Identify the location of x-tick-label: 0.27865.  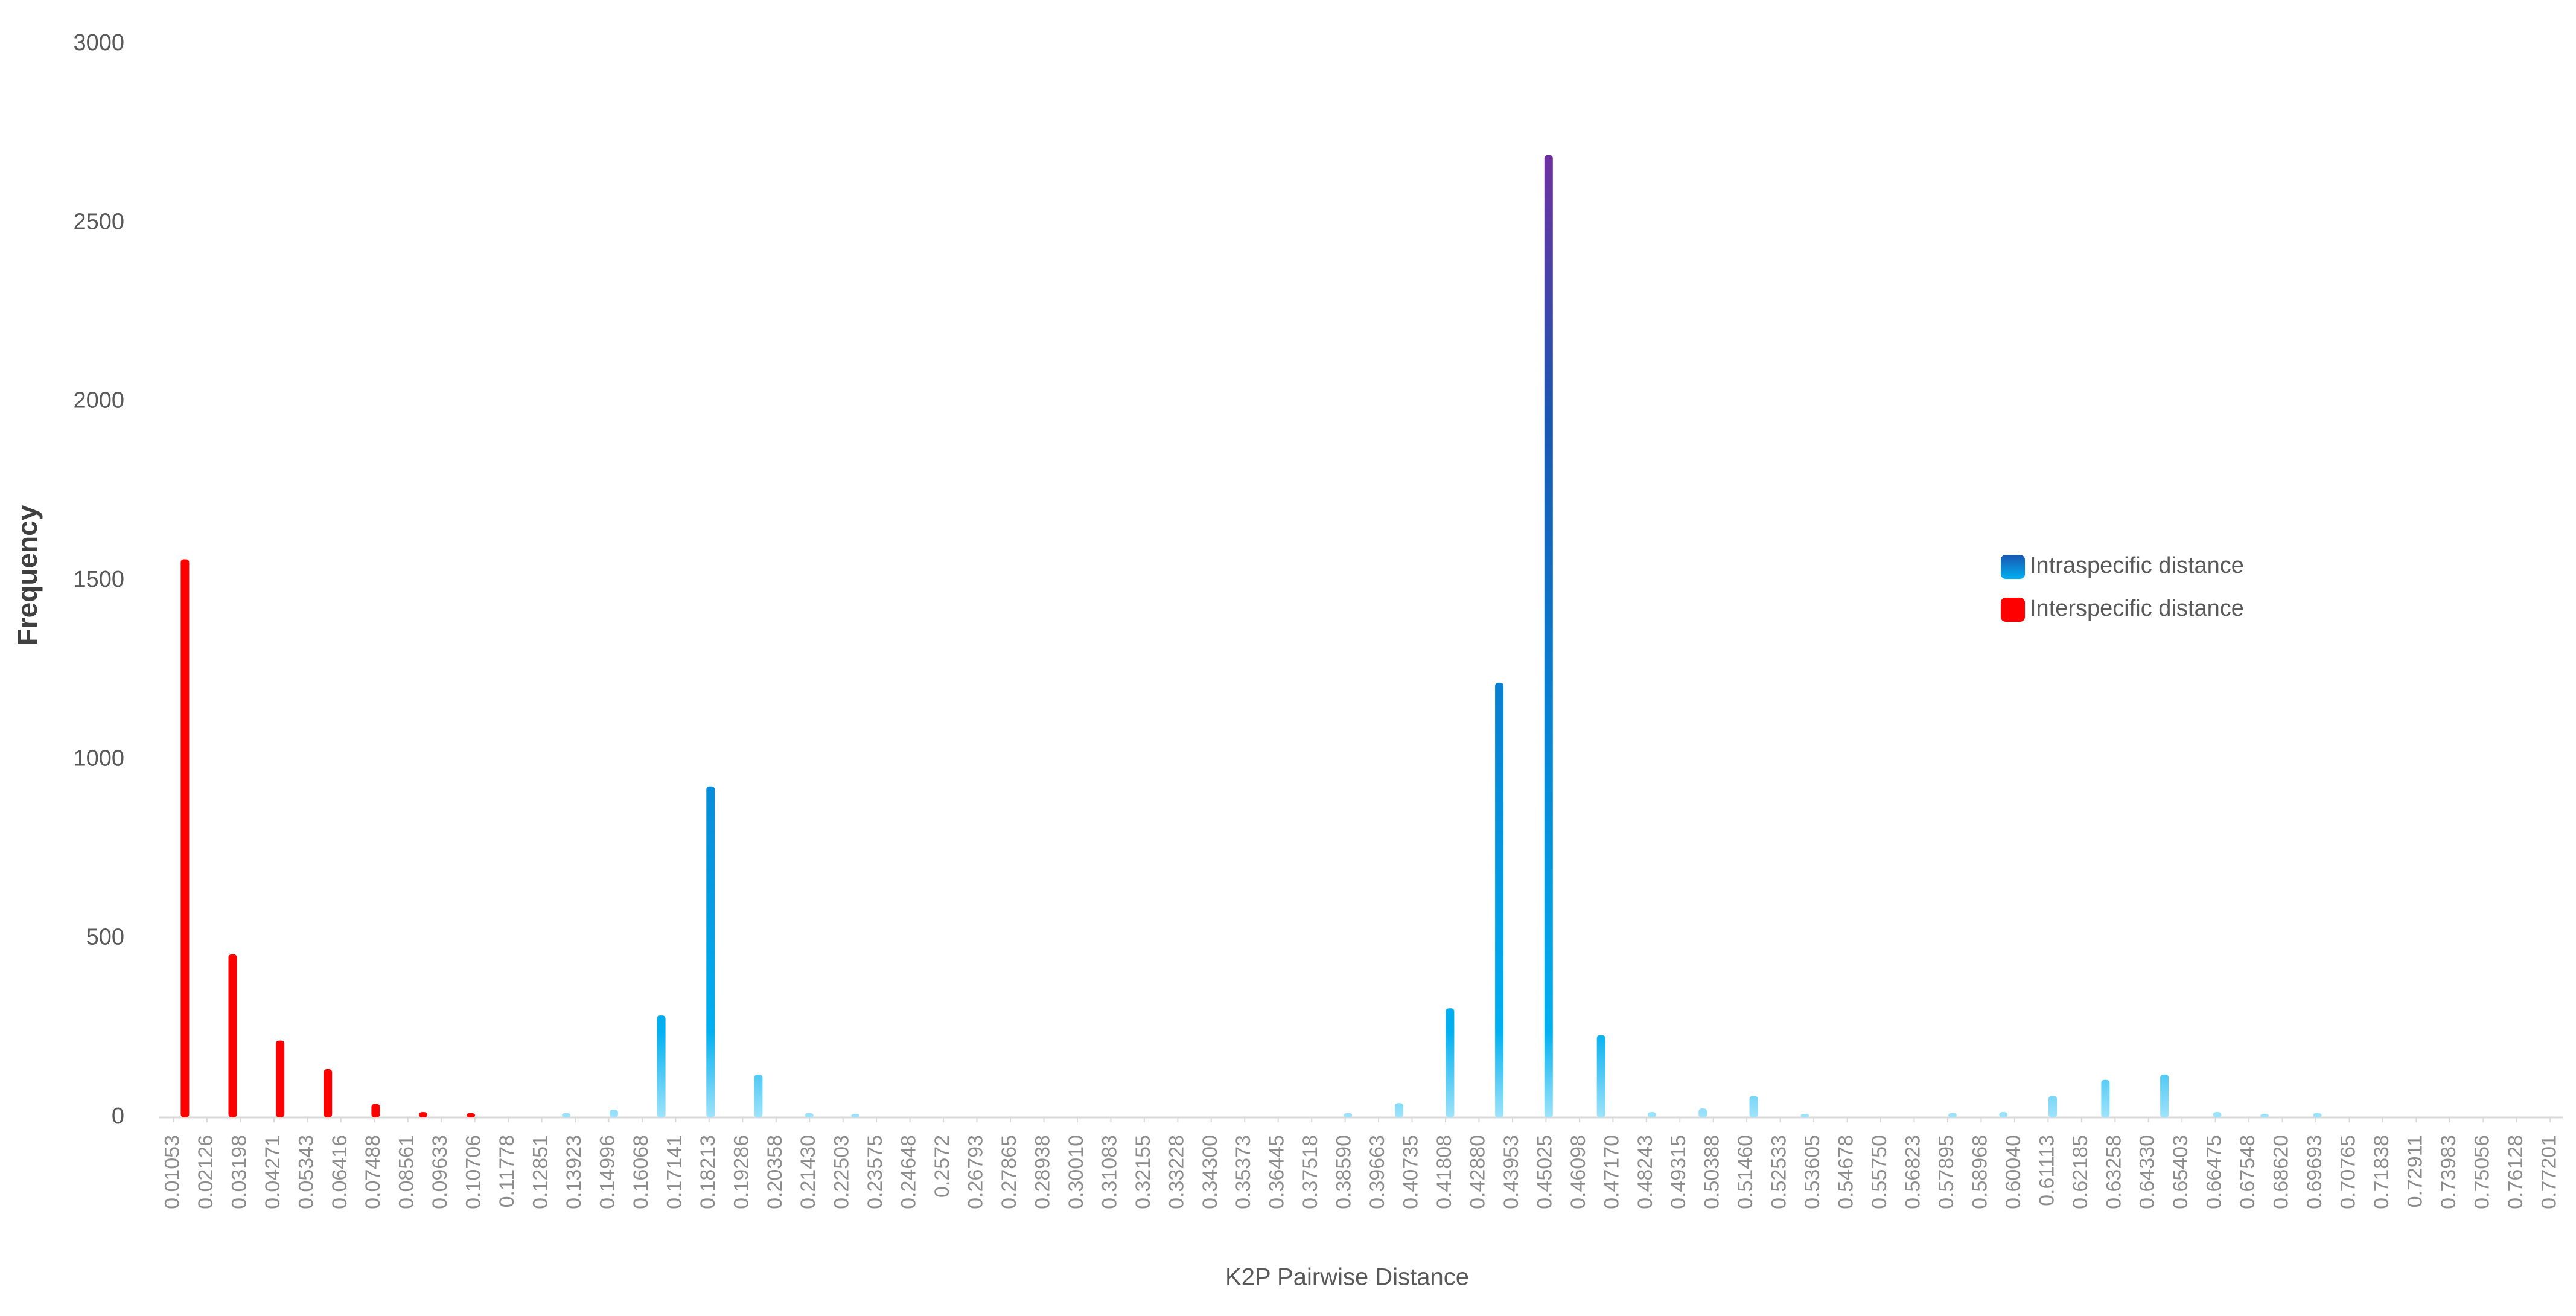
(1009, 1172).